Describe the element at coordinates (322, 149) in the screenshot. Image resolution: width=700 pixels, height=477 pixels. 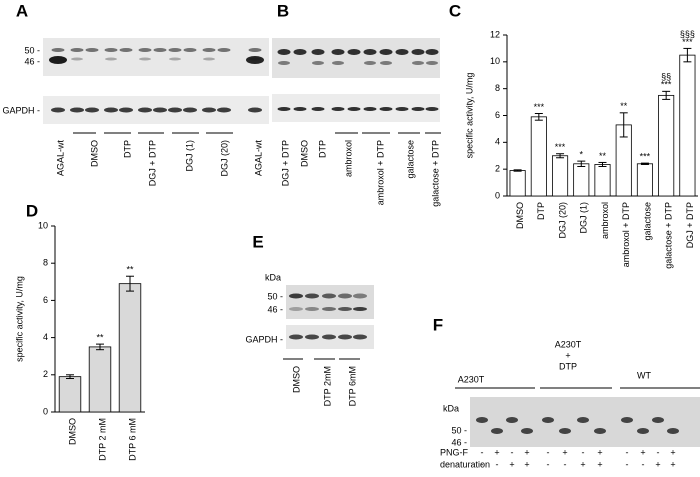
I see `lane-label: DTP` at that location.